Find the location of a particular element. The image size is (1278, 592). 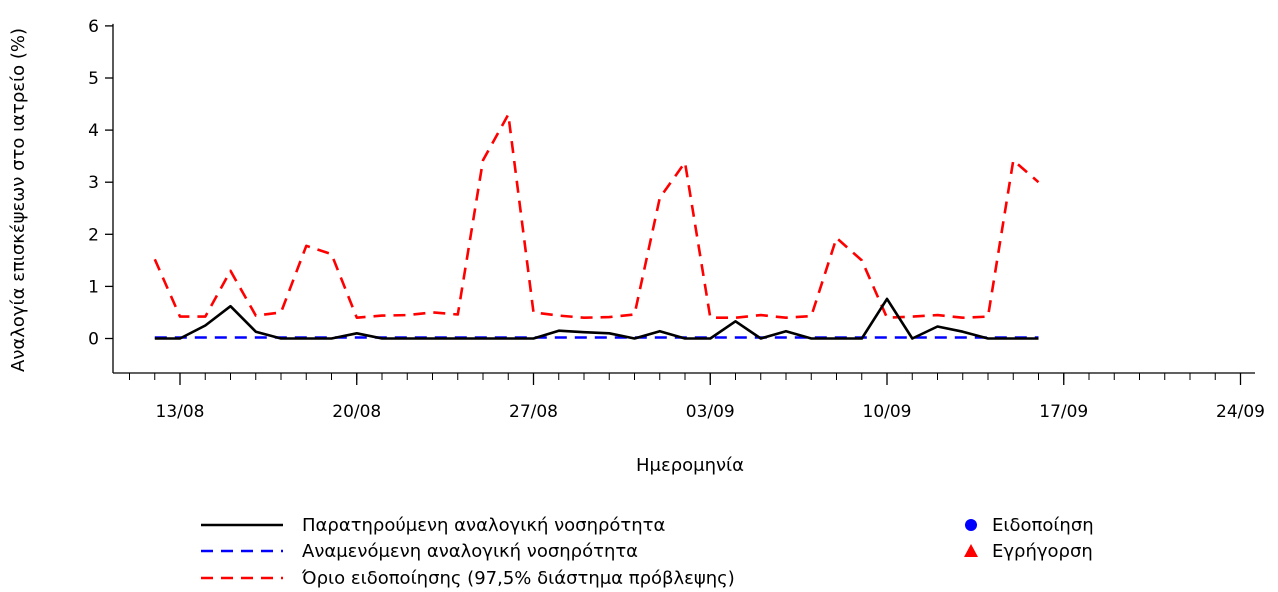

y-tick-label: 0 is located at coordinates (93, 340).